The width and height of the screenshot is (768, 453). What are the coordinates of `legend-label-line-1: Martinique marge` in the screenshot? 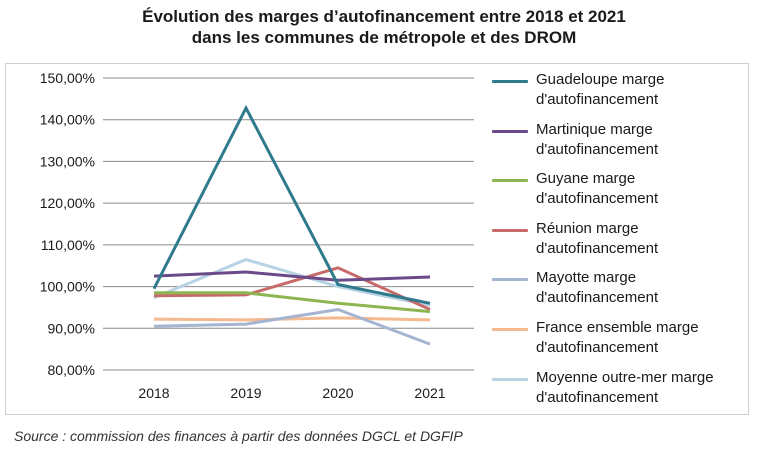 It's located at (594, 129).